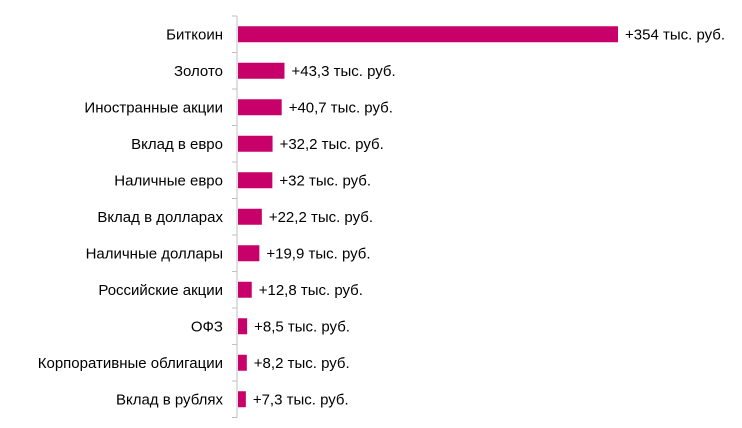 The width and height of the screenshot is (742, 428). What do you see at coordinates (311, 290) in the screenshot?
I see `data-label: +12,8 тыс. руб.` at bounding box center [311, 290].